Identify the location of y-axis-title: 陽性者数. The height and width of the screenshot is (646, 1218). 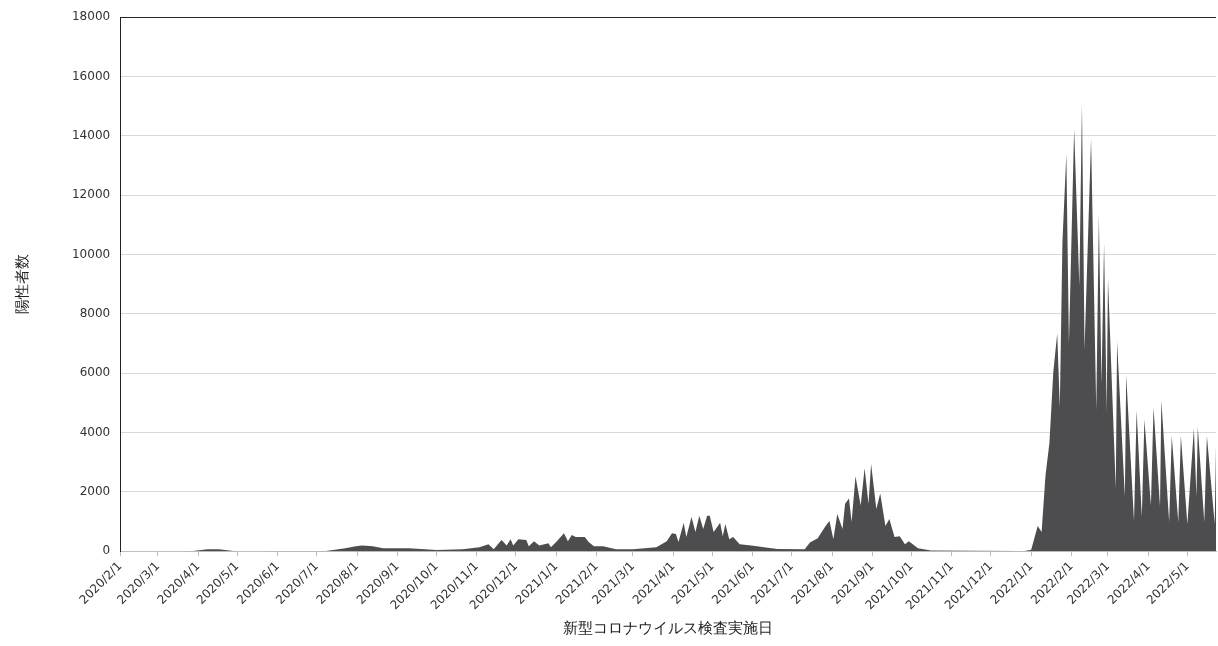
(21, 284).